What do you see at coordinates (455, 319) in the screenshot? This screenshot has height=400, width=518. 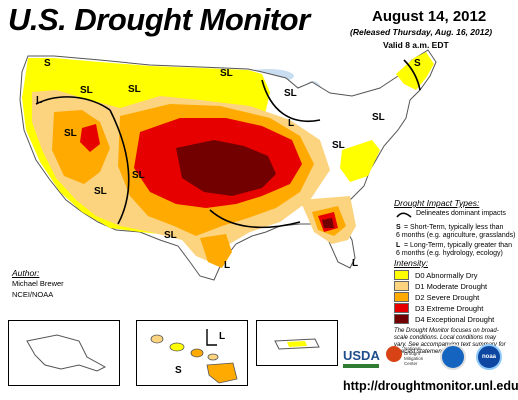 I see `legend-label-d4: D4 Exceptional Drought` at bounding box center [455, 319].